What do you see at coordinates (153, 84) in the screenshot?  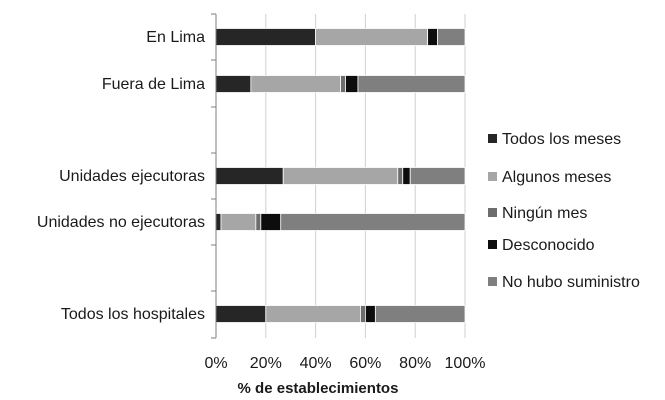 I see `category-label: Fuera de Lima` at bounding box center [153, 84].